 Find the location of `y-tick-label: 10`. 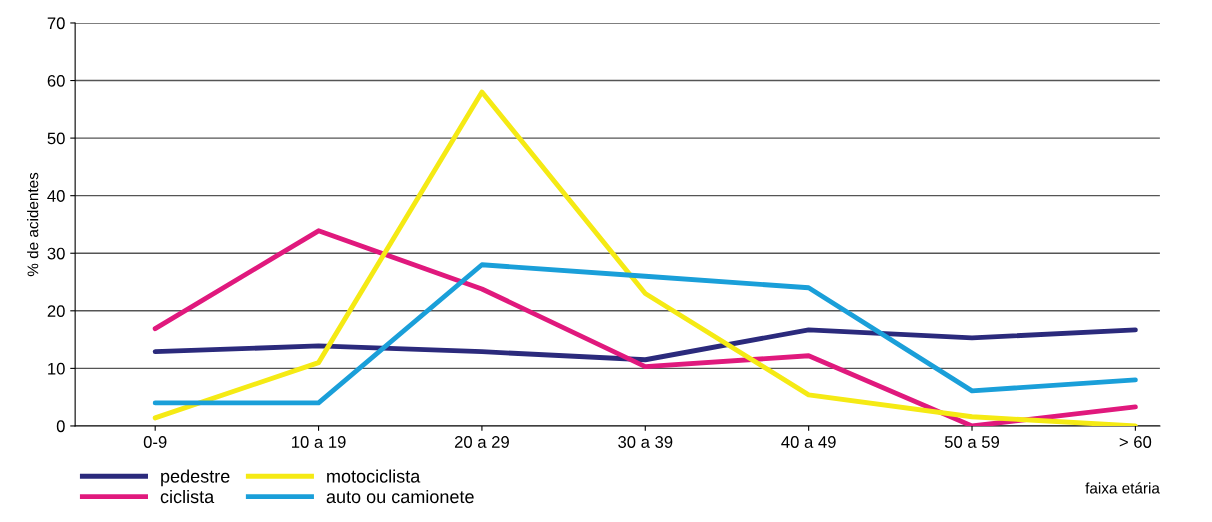

y-tick-label: 10 is located at coordinates (56, 368).